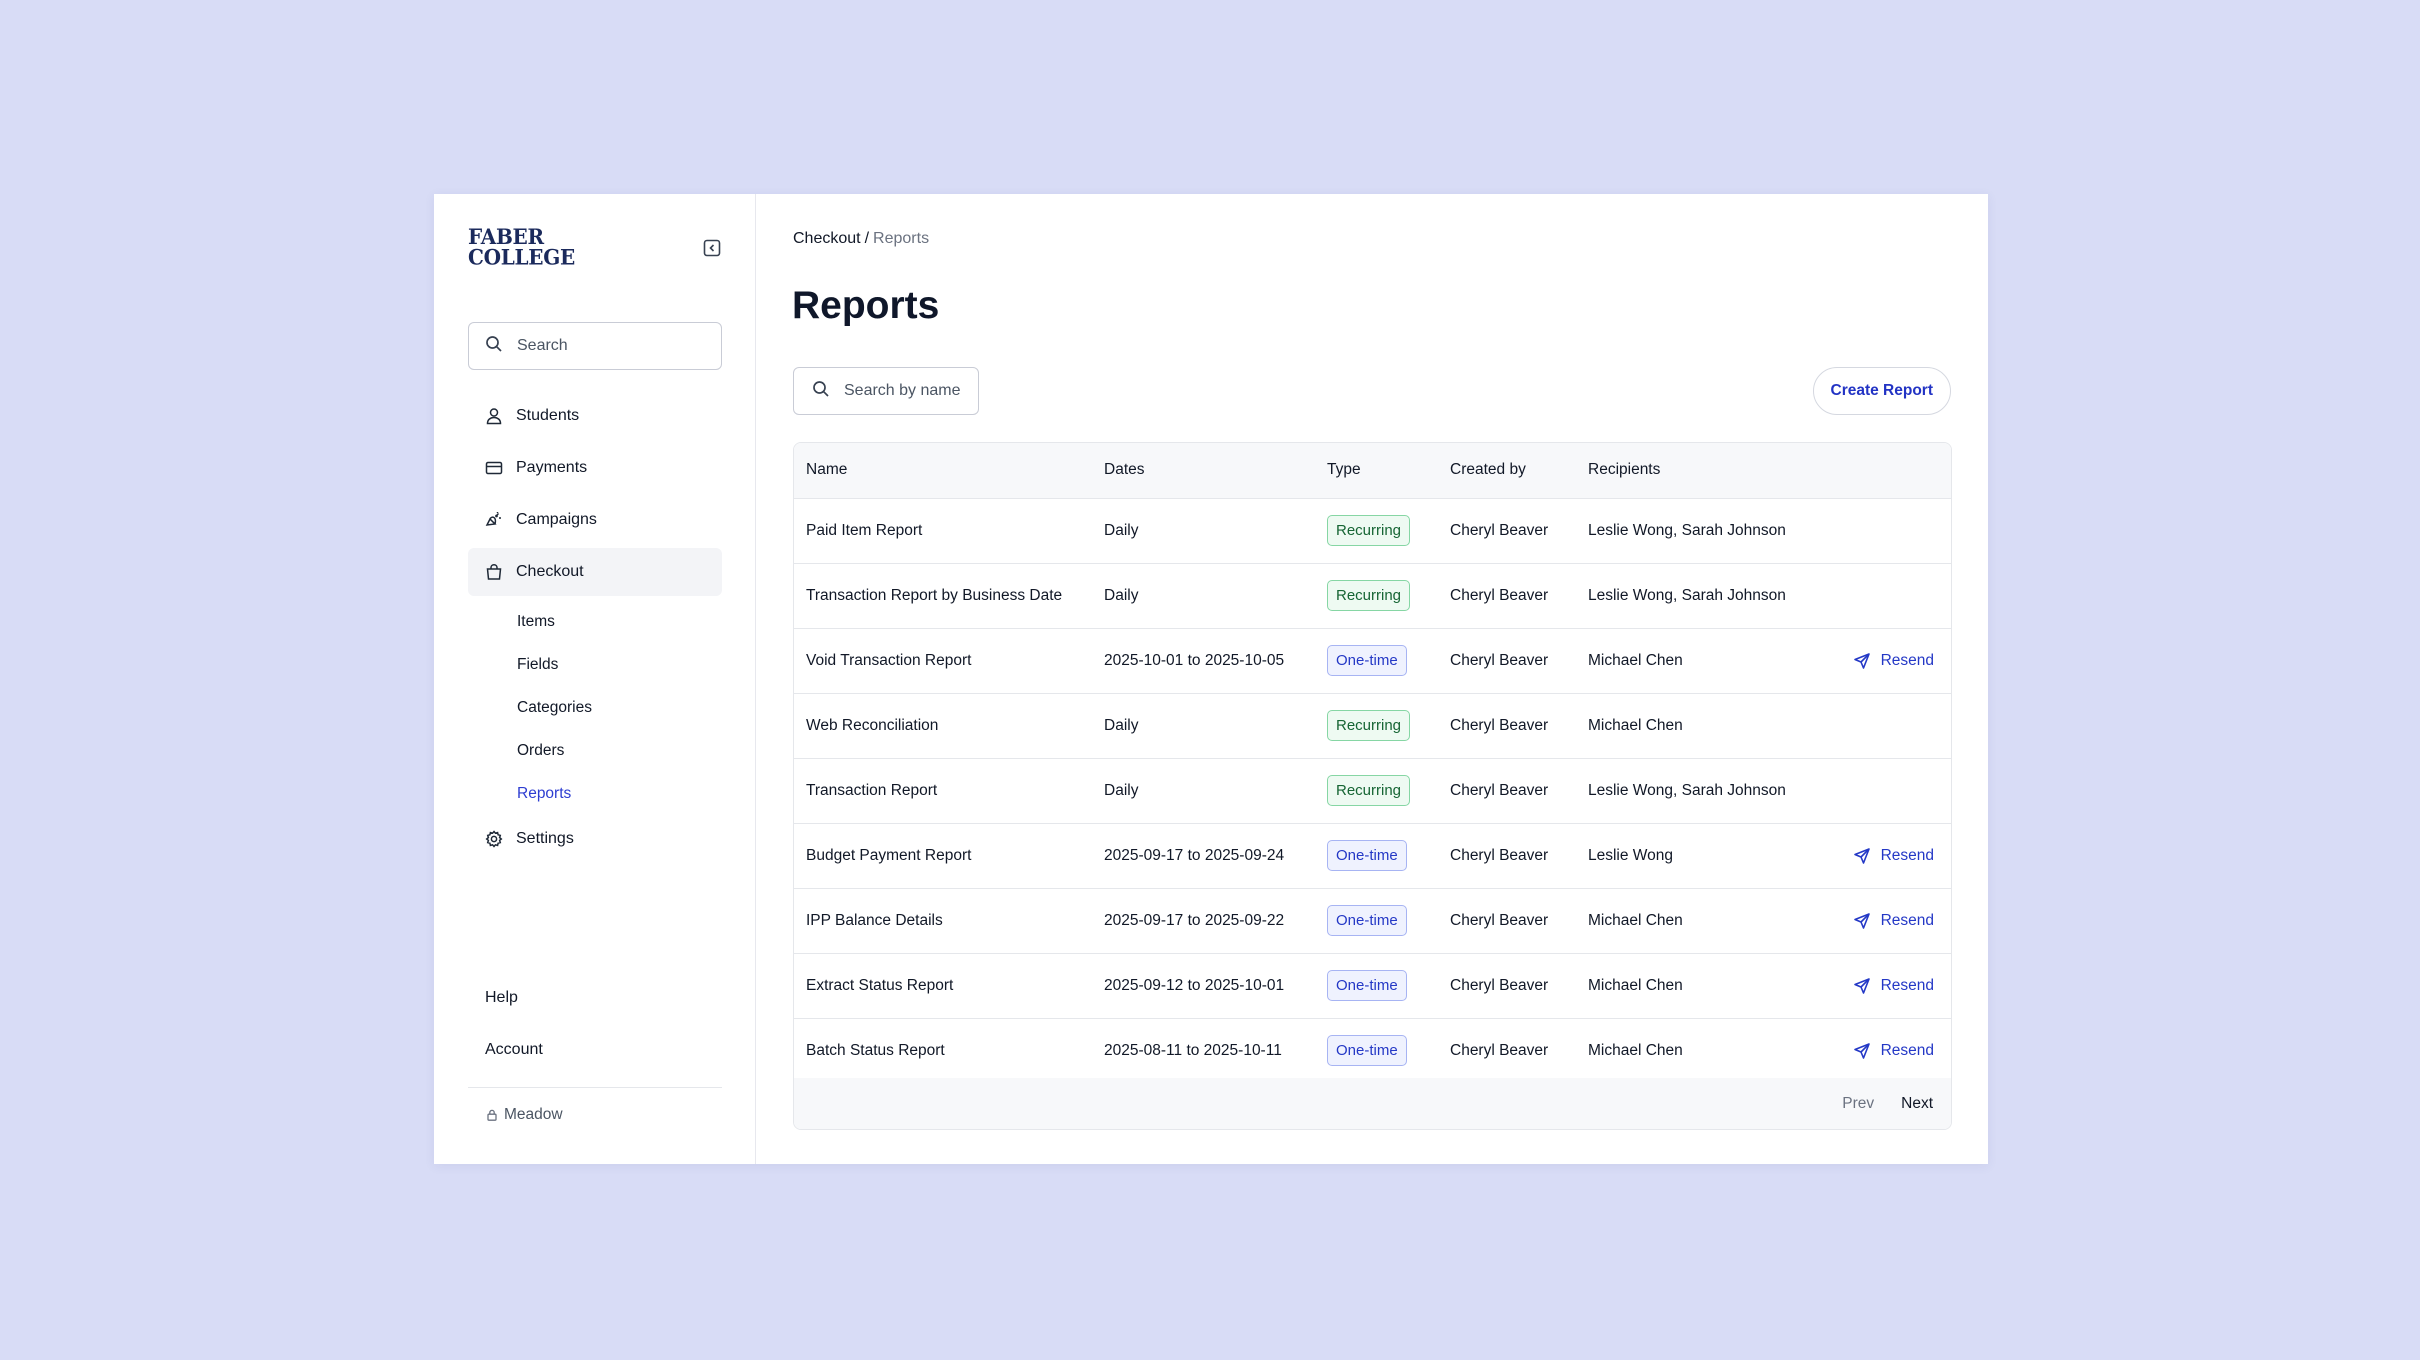 The image size is (2420, 1360). Describe the element at coordinates (550, 571) in the screenshot. I see `sidebar-item-label: Checkout` at that location.